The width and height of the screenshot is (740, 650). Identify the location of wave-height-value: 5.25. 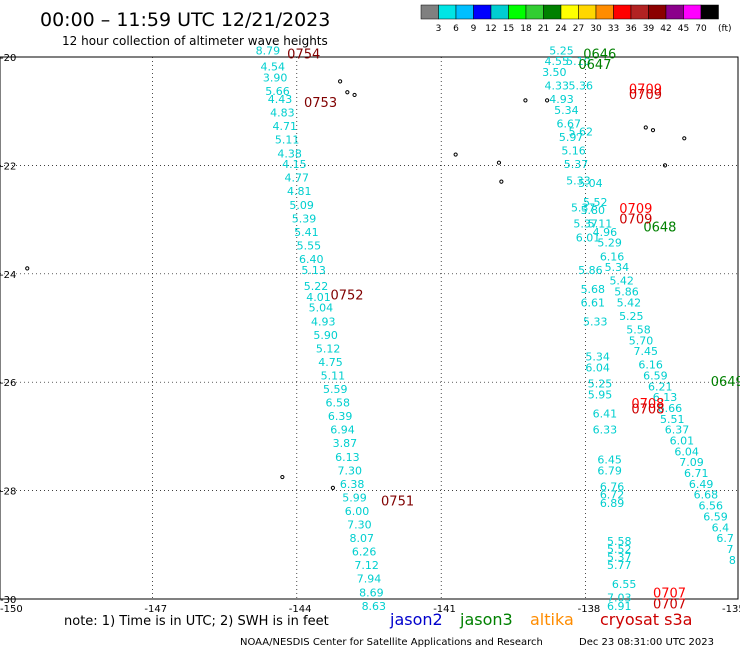
(561, 50).